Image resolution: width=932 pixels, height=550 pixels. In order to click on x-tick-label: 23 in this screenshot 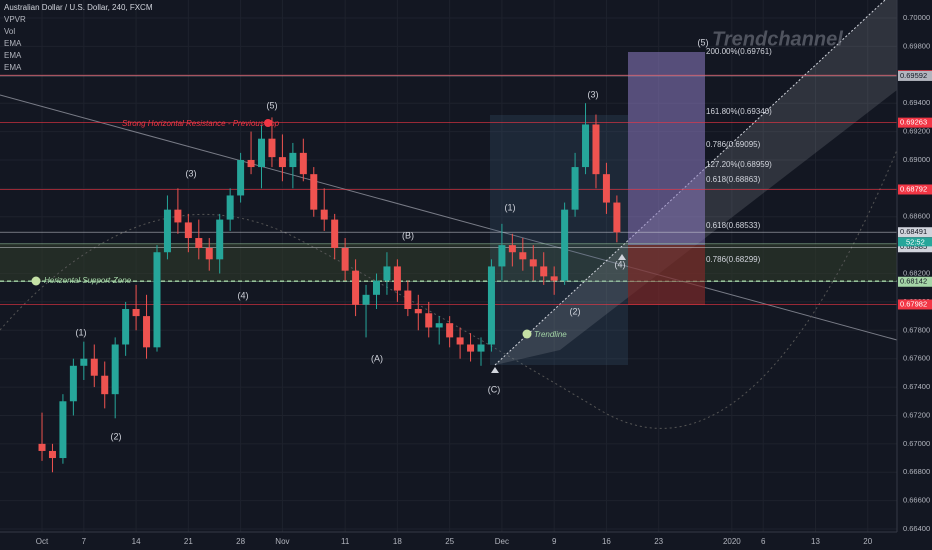, I will do `click(658, 541)`.